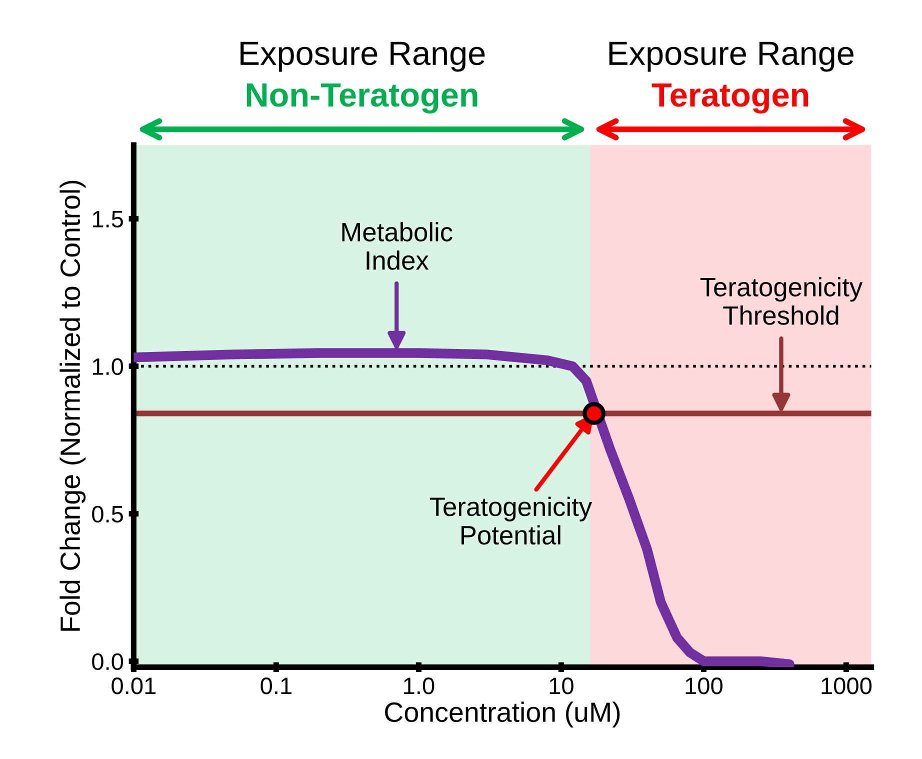 This screenshot has width=922, height=759. What do you see at coordinates (397, 246) in the screenshot?
I see `annotation: Metabolic Index` at bounding box center [397, 246].